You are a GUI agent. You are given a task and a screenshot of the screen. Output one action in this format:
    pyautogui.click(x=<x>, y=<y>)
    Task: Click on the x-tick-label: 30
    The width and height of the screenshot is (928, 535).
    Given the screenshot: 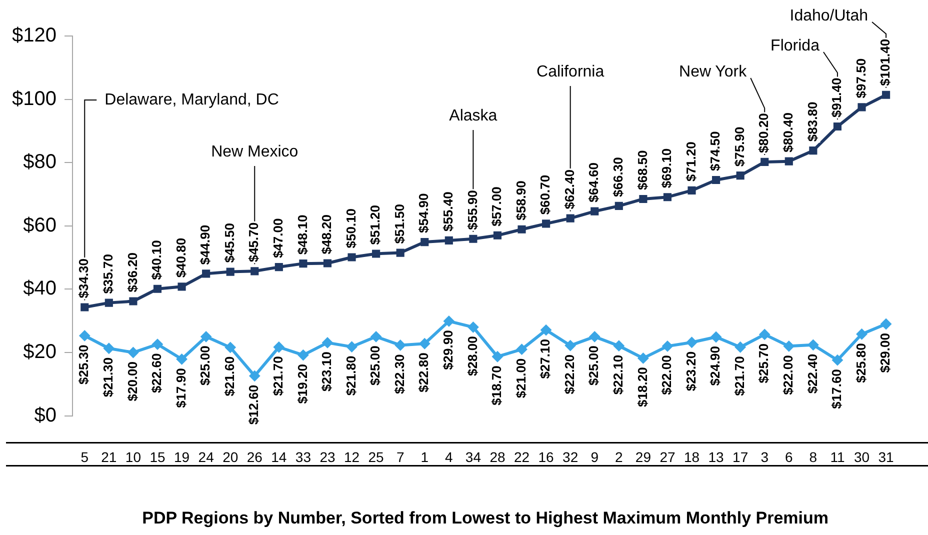 What is the action you would take?
    pyautogui.click(x=862, y=457)
    